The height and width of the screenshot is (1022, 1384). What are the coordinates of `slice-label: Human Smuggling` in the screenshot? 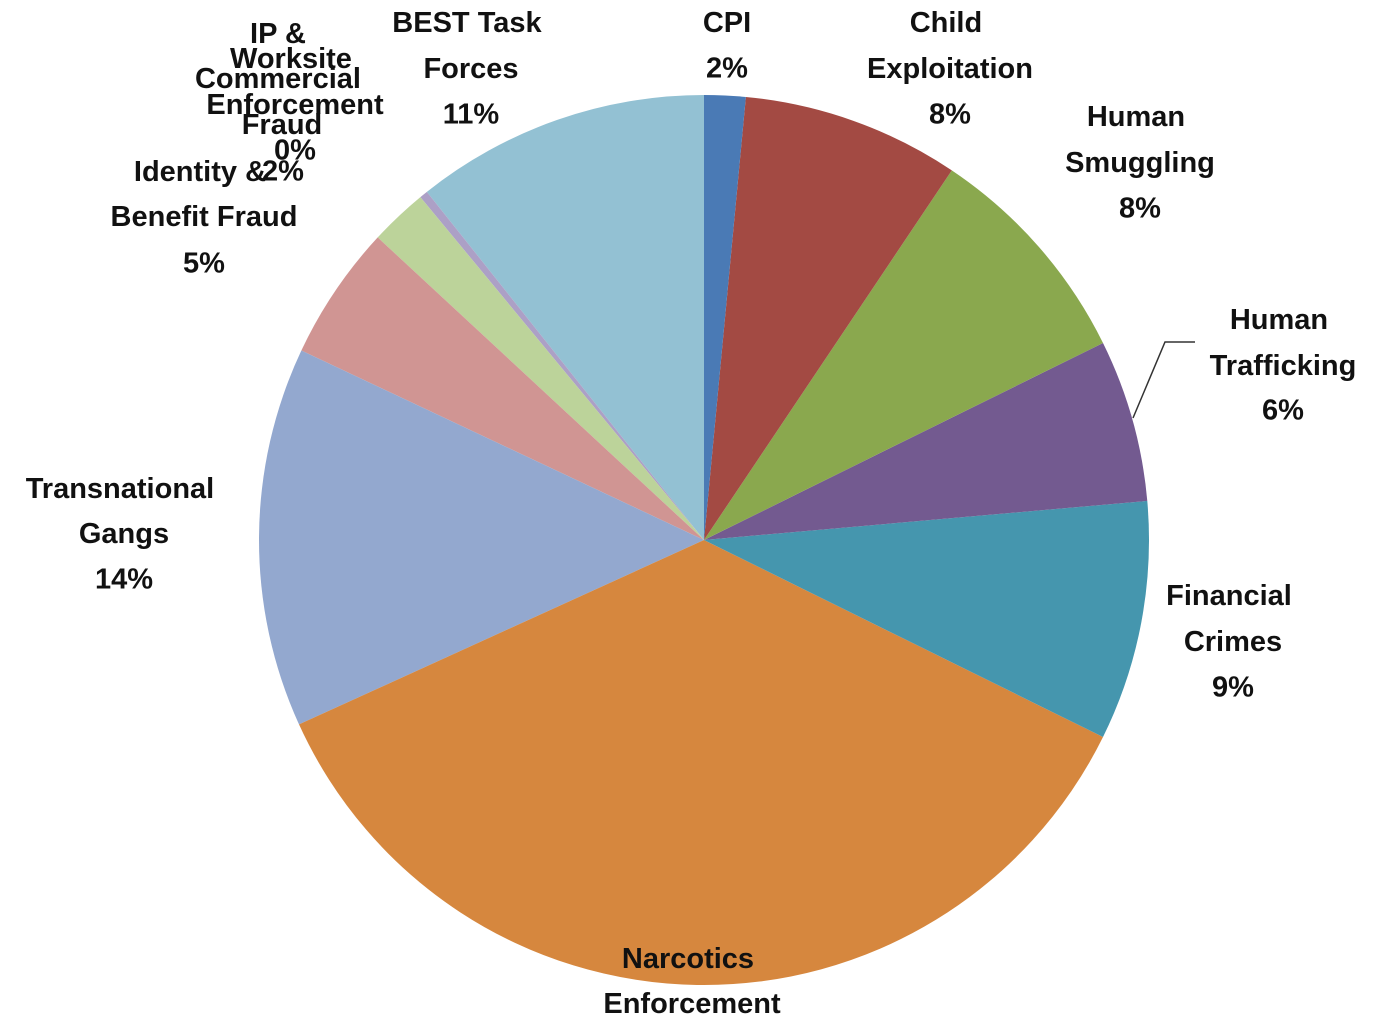 It's located at (1140, 140).